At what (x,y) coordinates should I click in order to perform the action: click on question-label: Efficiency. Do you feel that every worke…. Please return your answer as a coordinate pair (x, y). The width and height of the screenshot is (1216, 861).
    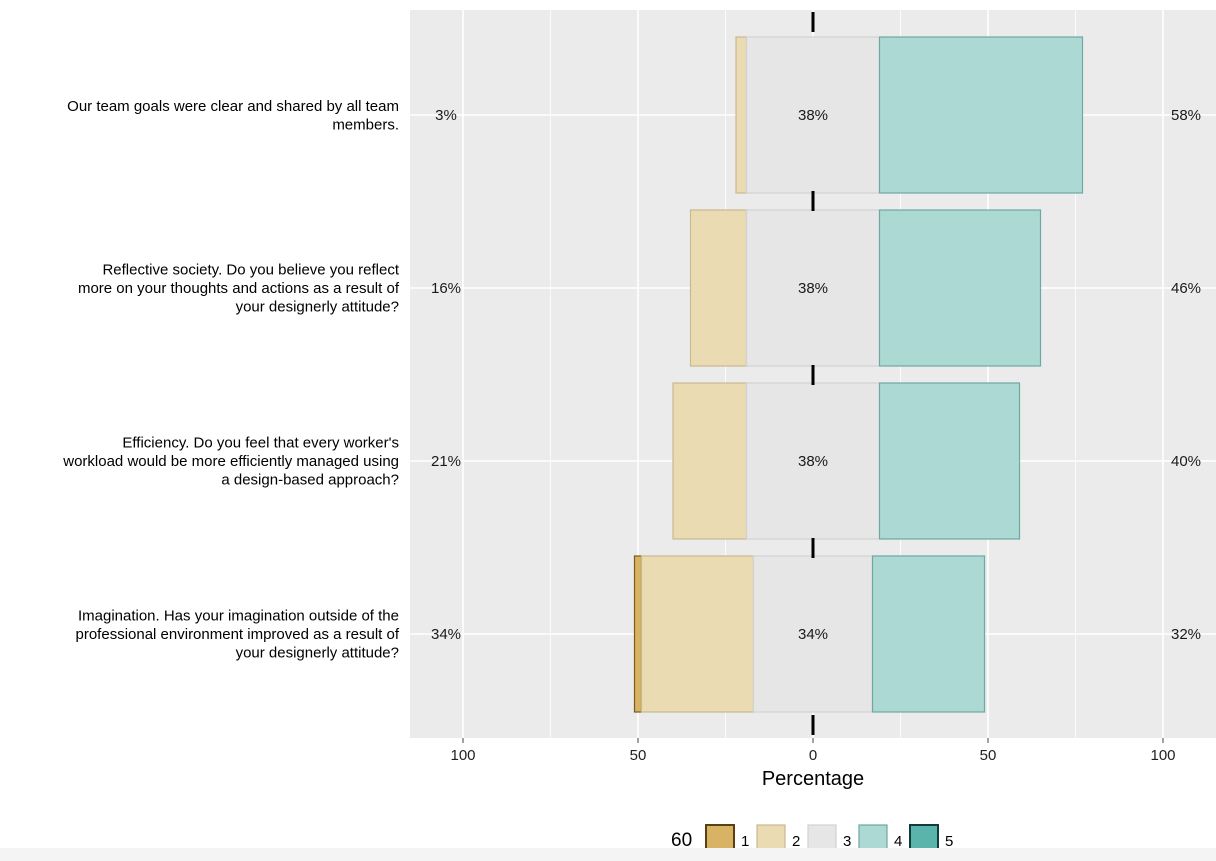
    Looking at the image, I should click on (230, 462).